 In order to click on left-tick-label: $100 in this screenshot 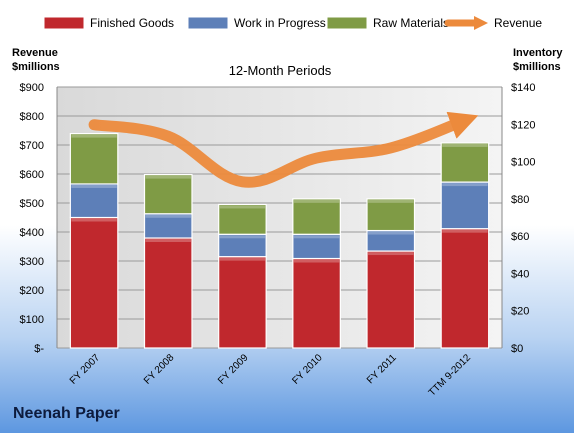, I will do `click(32, 320)`.